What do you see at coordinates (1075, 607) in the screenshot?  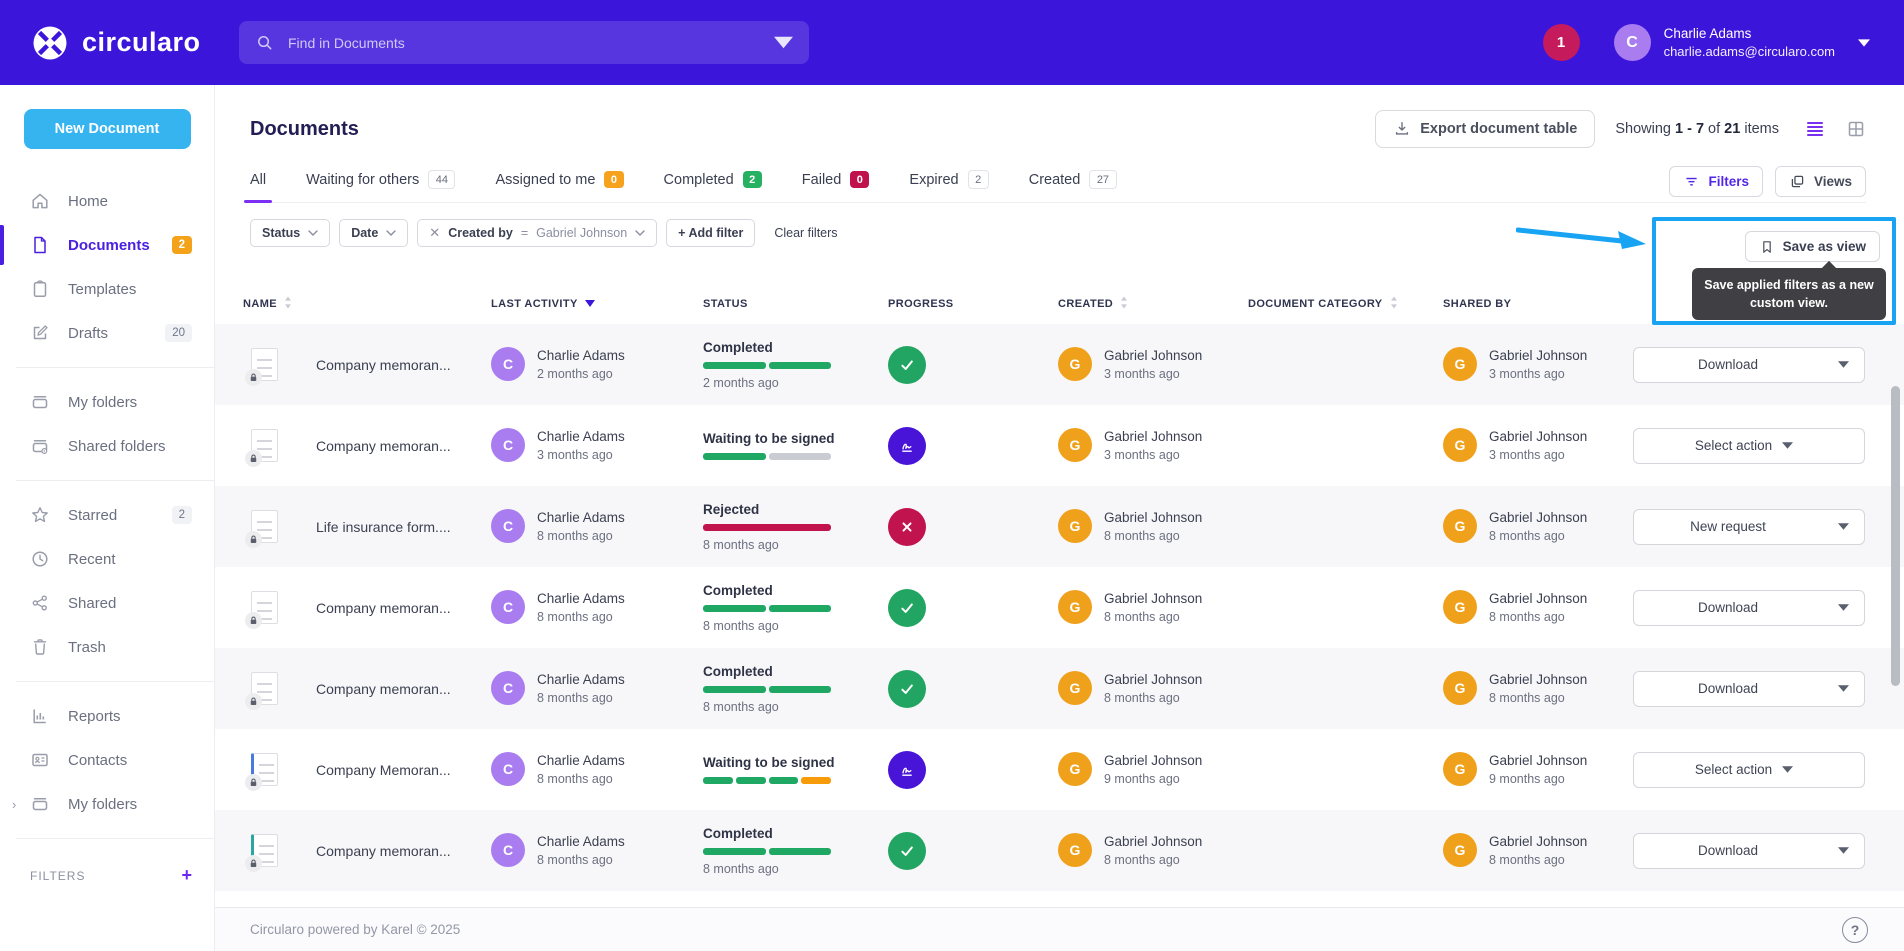 I see `avatar: G` at bounding box center [1075, 607].